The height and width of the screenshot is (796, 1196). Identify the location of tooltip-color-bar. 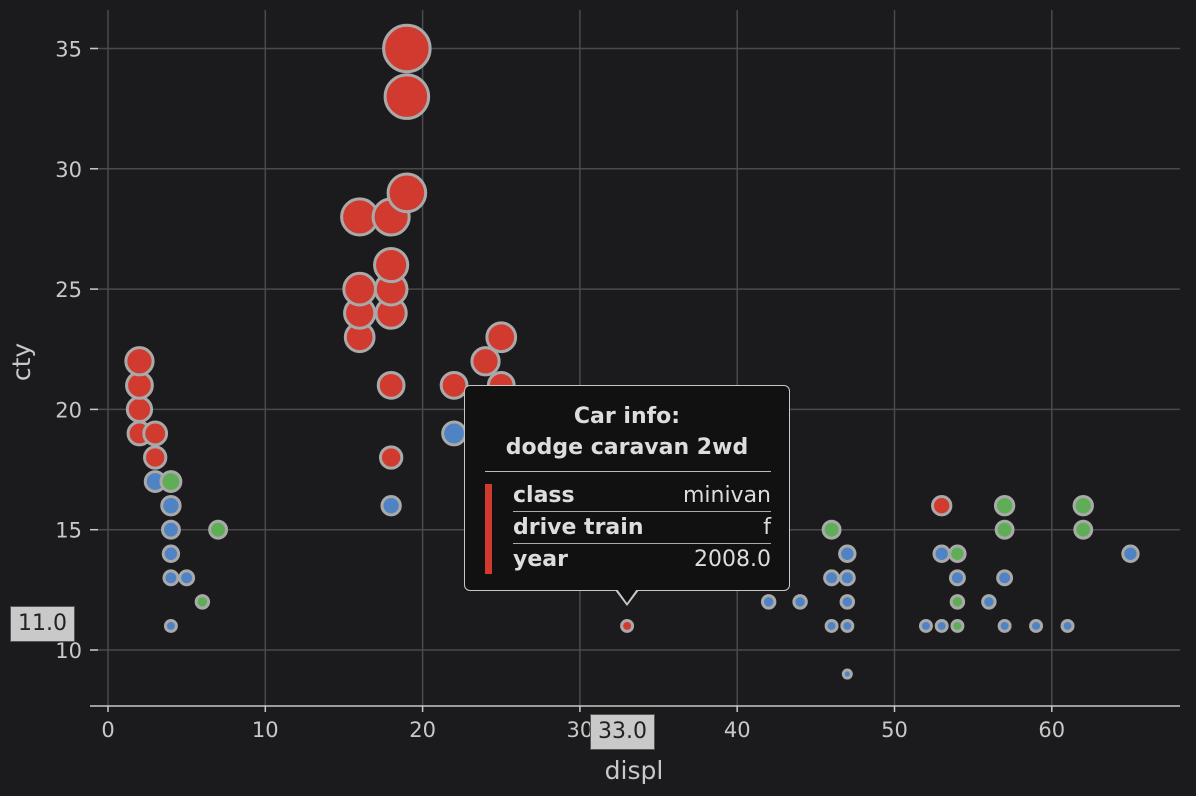
(488, 529).